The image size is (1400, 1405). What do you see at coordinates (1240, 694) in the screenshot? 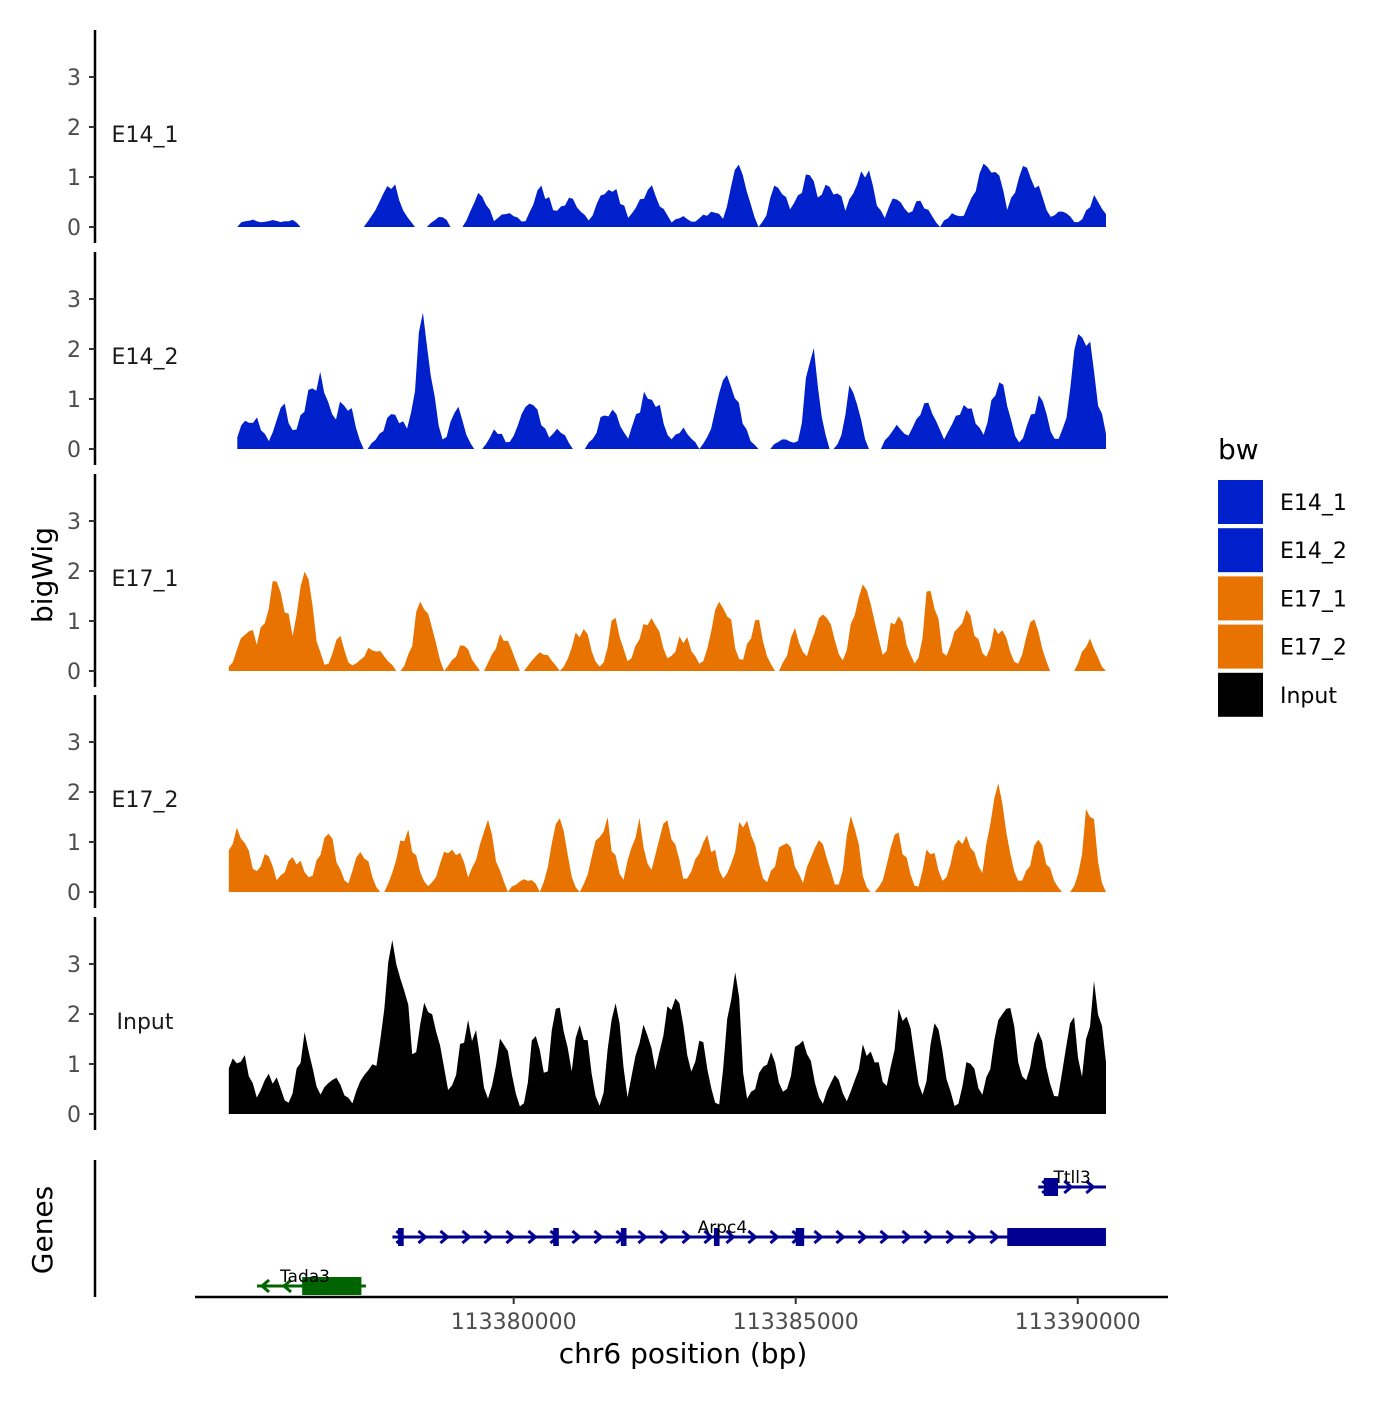
I see `legend-key-Input` at bounding box center [1240, 694].